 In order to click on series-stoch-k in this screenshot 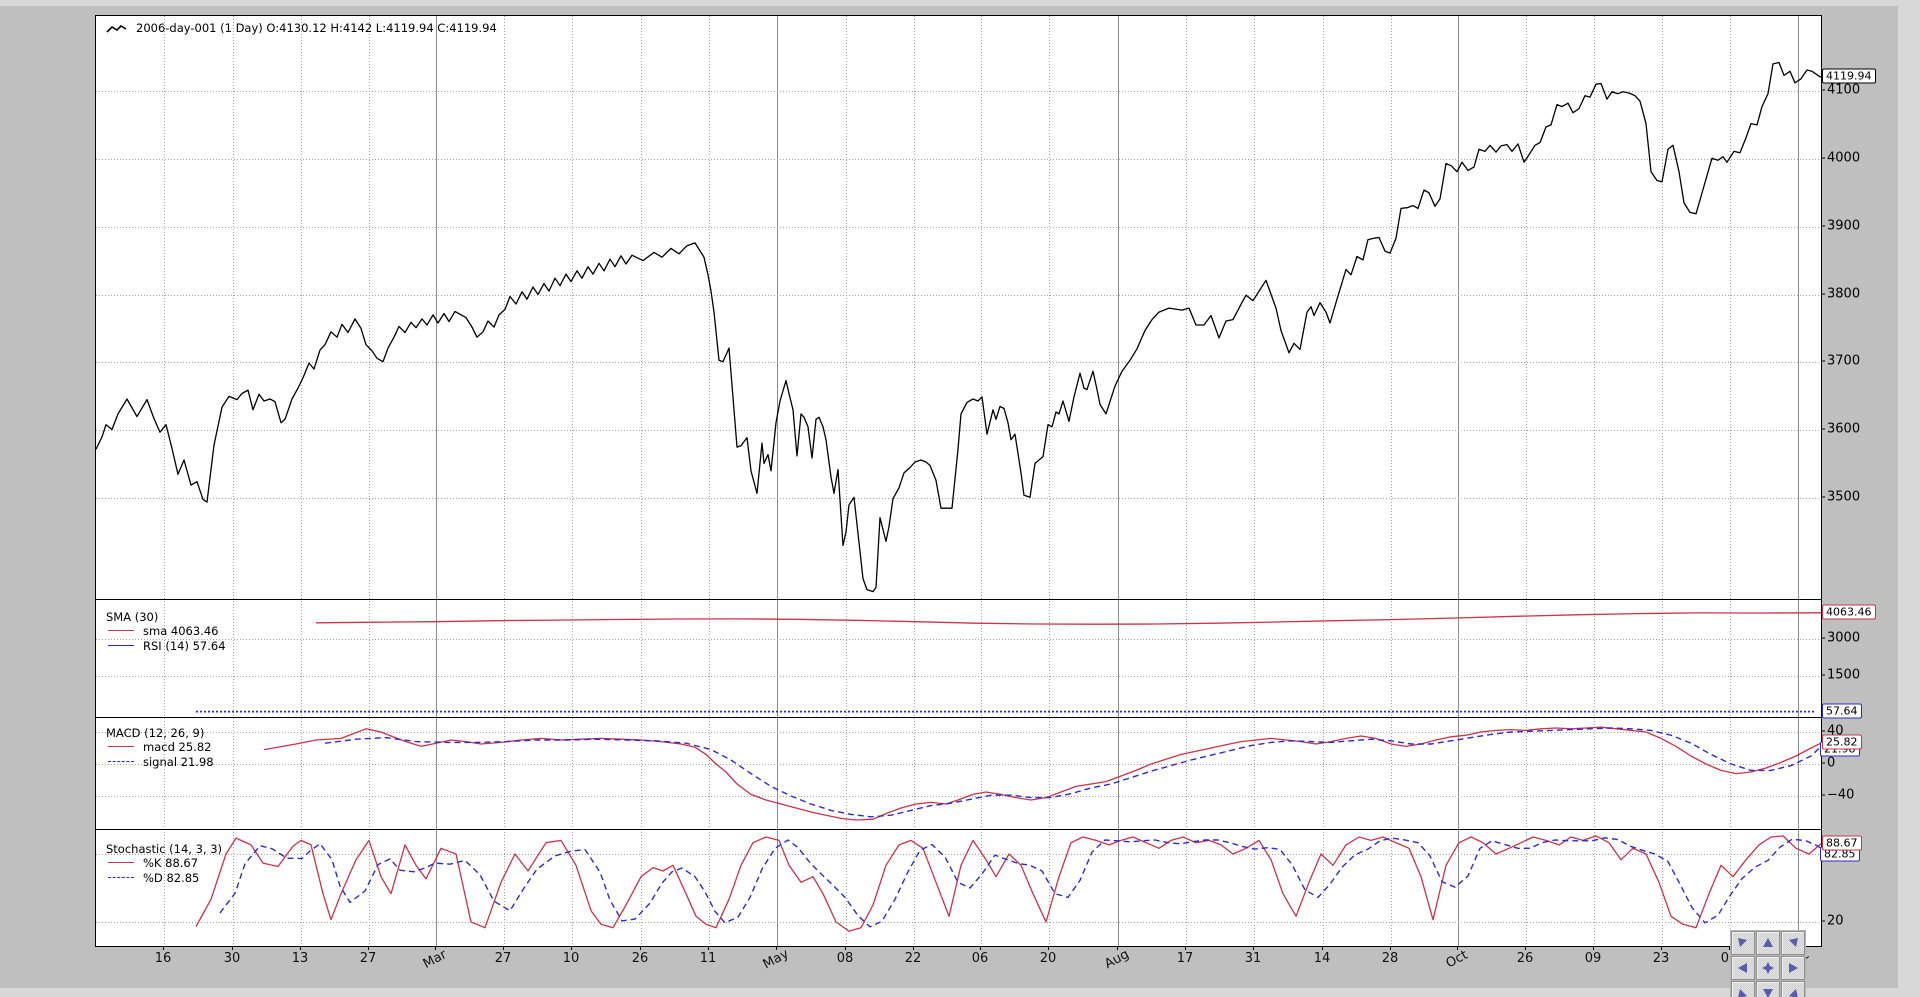, I will do `click(1008, 883)`.